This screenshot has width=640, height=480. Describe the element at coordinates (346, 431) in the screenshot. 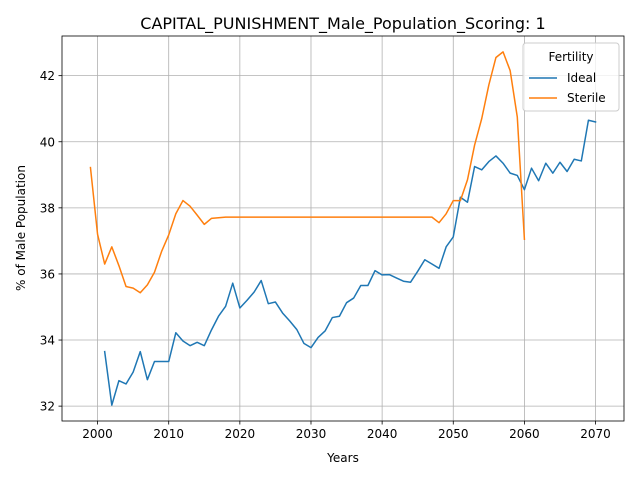

I see `x-axis-ticks: 2000 2010 2020 2030 2040 2050 2060 2070` at that location.